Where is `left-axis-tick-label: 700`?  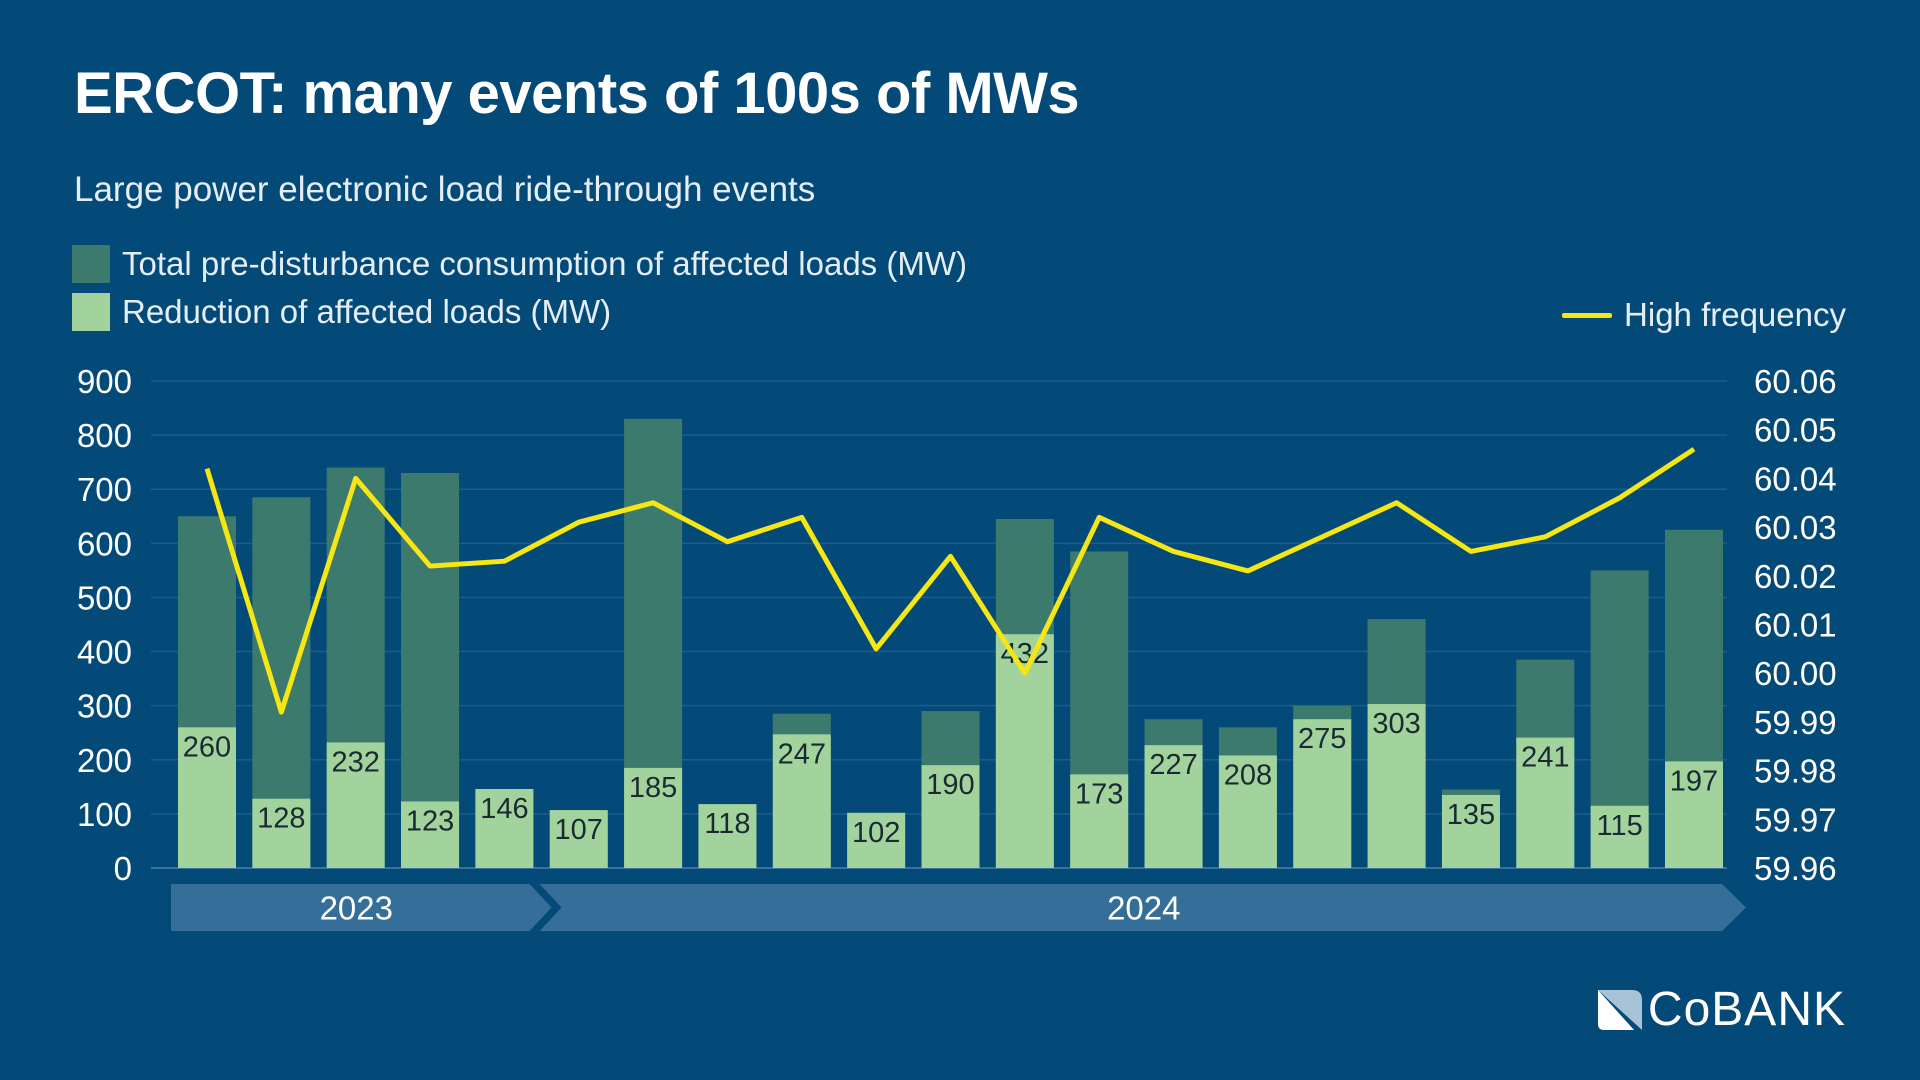 left-axis-tick-label: 700 is located at coordinates (104, 489).